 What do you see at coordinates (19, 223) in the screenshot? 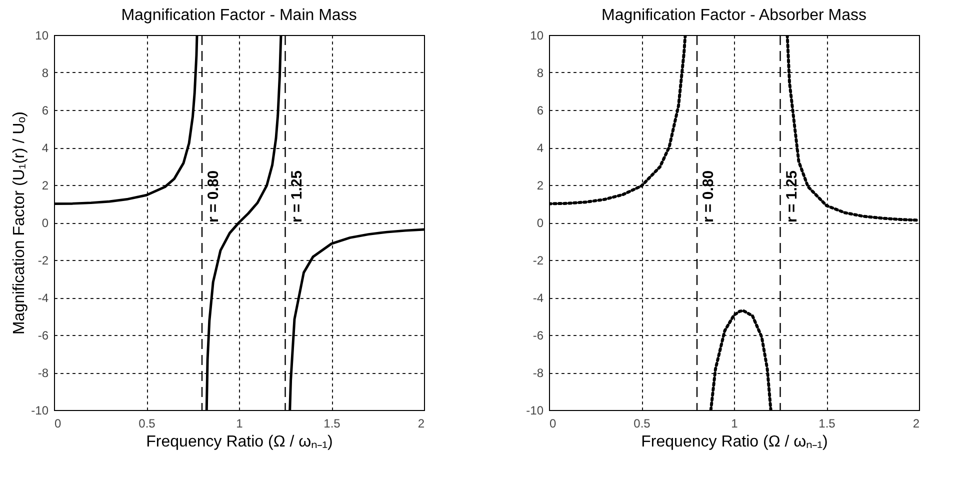
I see `y-axis-title: Magnification Factor (U₁(r) / Uₒ)` at bounding box center [19, 223].